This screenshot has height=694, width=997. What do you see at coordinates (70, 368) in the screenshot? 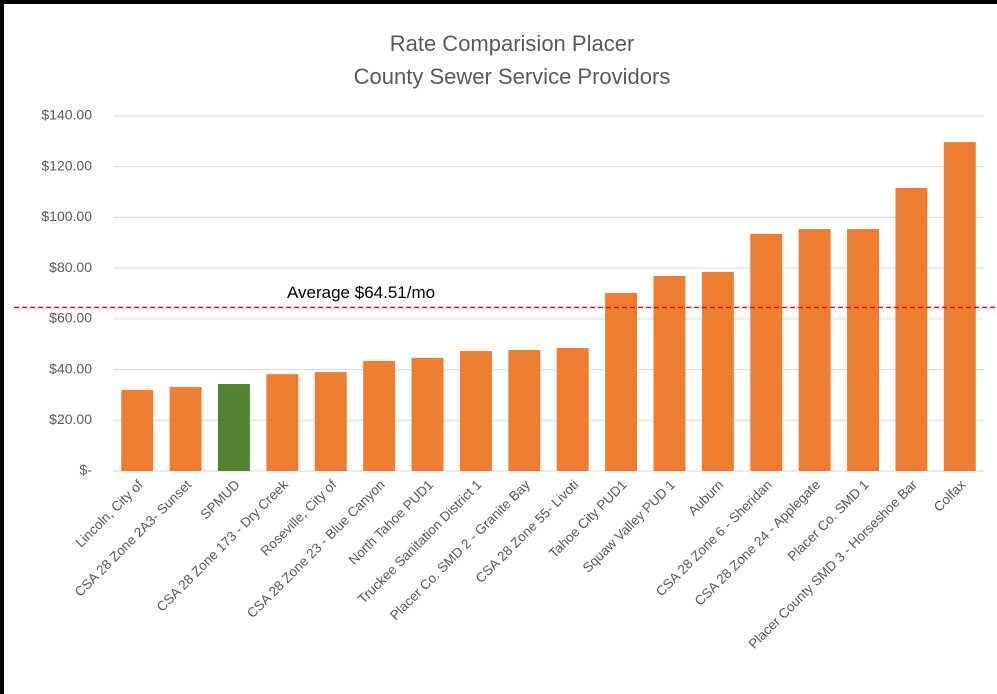
I see `y-tick-label: $40.00` at bounding box center [70, 368].